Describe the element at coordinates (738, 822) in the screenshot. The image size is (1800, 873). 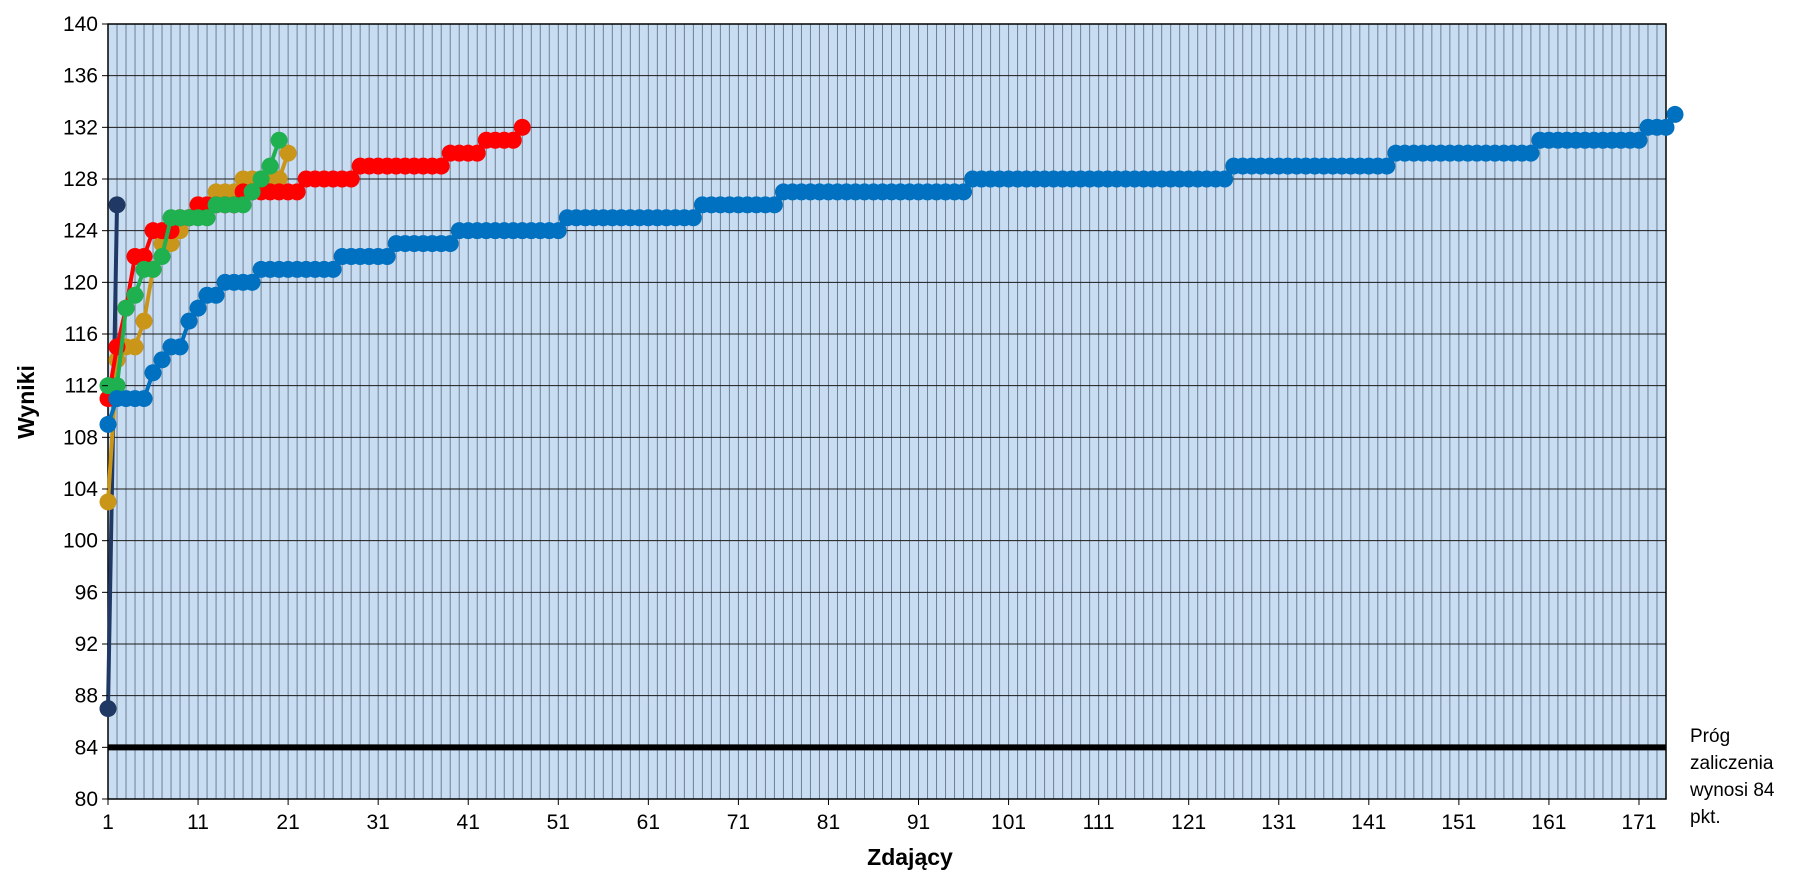
I see `x-tick-label: 71` at that location.